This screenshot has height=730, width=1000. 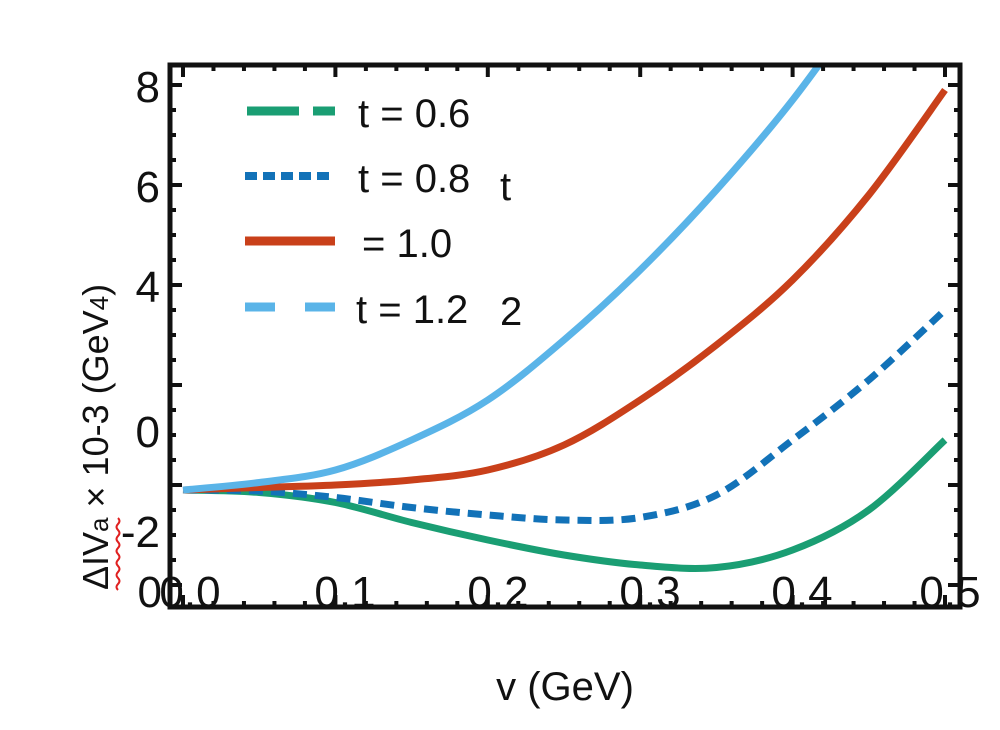 What do you see at coordinates (801, 592) in the screenshot?
I see `x-tick-label: 0.4` at bounding box center [801, 592].